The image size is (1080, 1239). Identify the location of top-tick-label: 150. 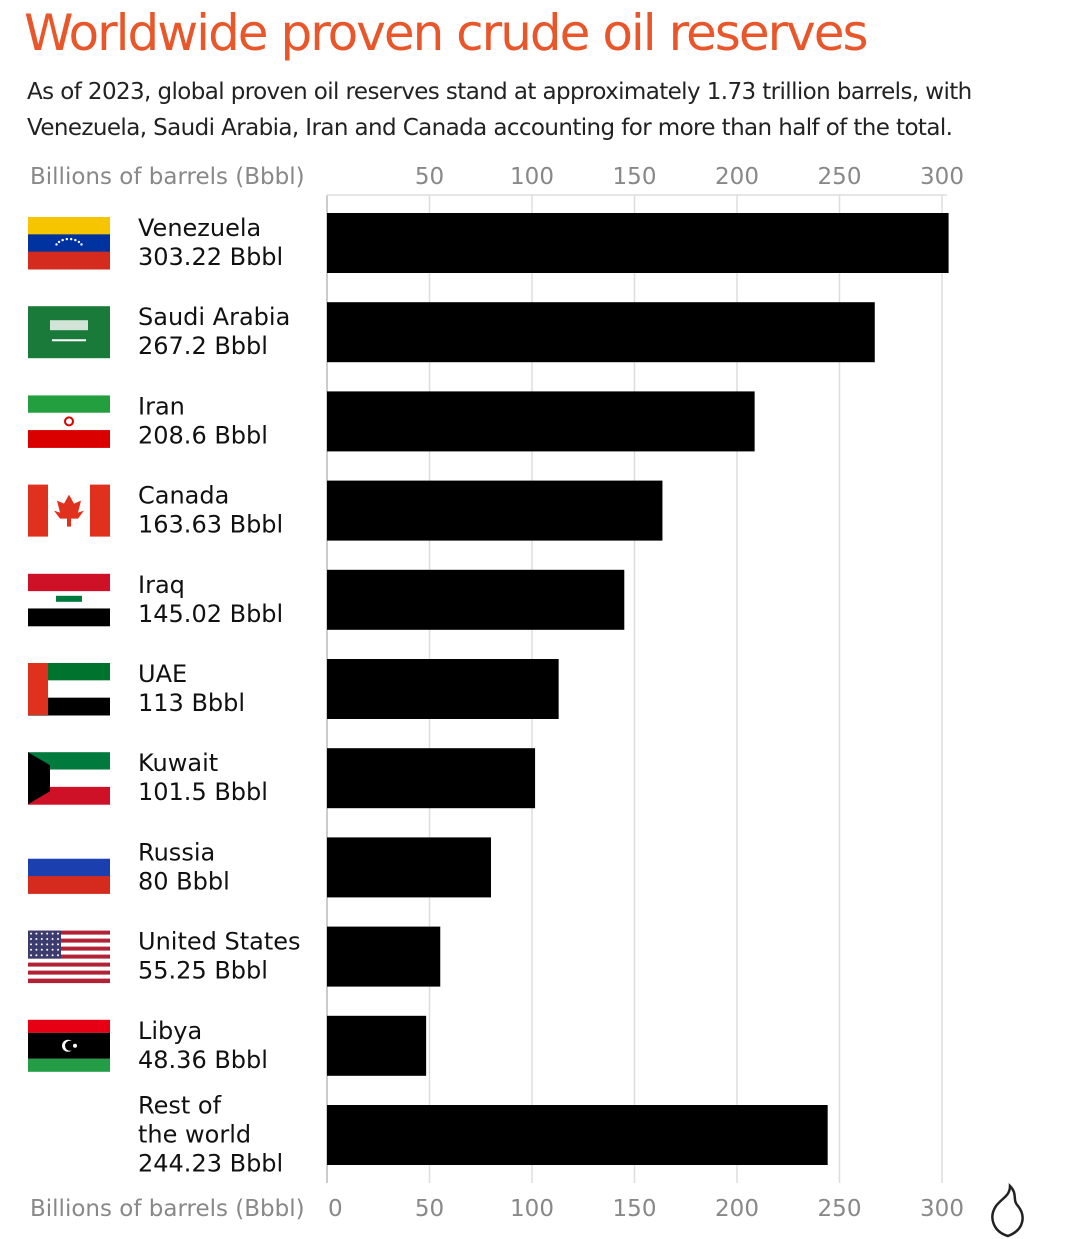
(635, 177).